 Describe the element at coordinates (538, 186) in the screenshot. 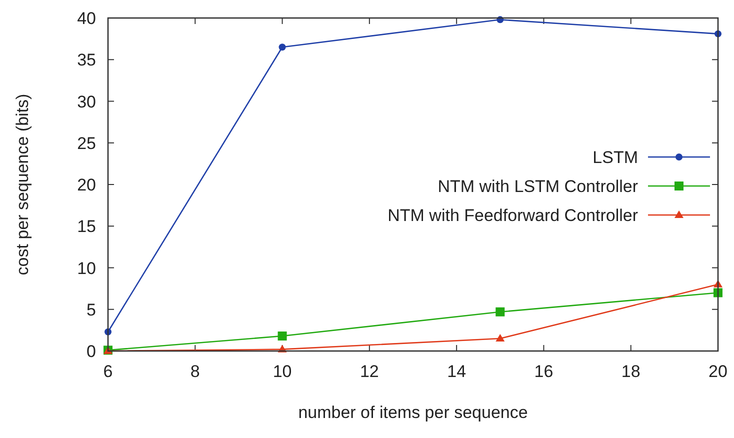

I see `legend-label: NTM with LSTM Controller` at that location.